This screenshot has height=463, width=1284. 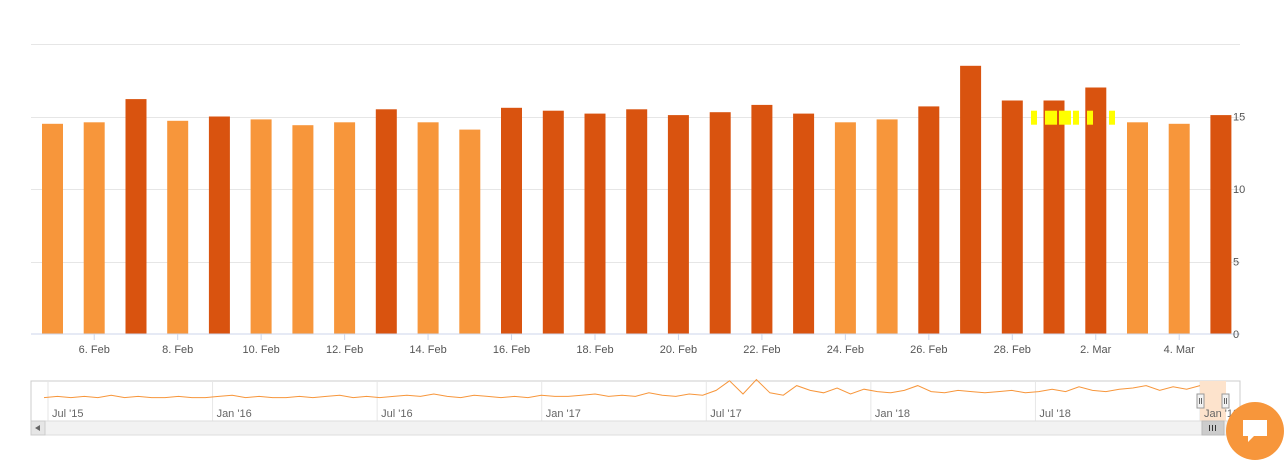 What do you see at coordinates (1236, 335) in the screenshot?
I see `y-tick-label: 0` at bounding box center [1236, 335].